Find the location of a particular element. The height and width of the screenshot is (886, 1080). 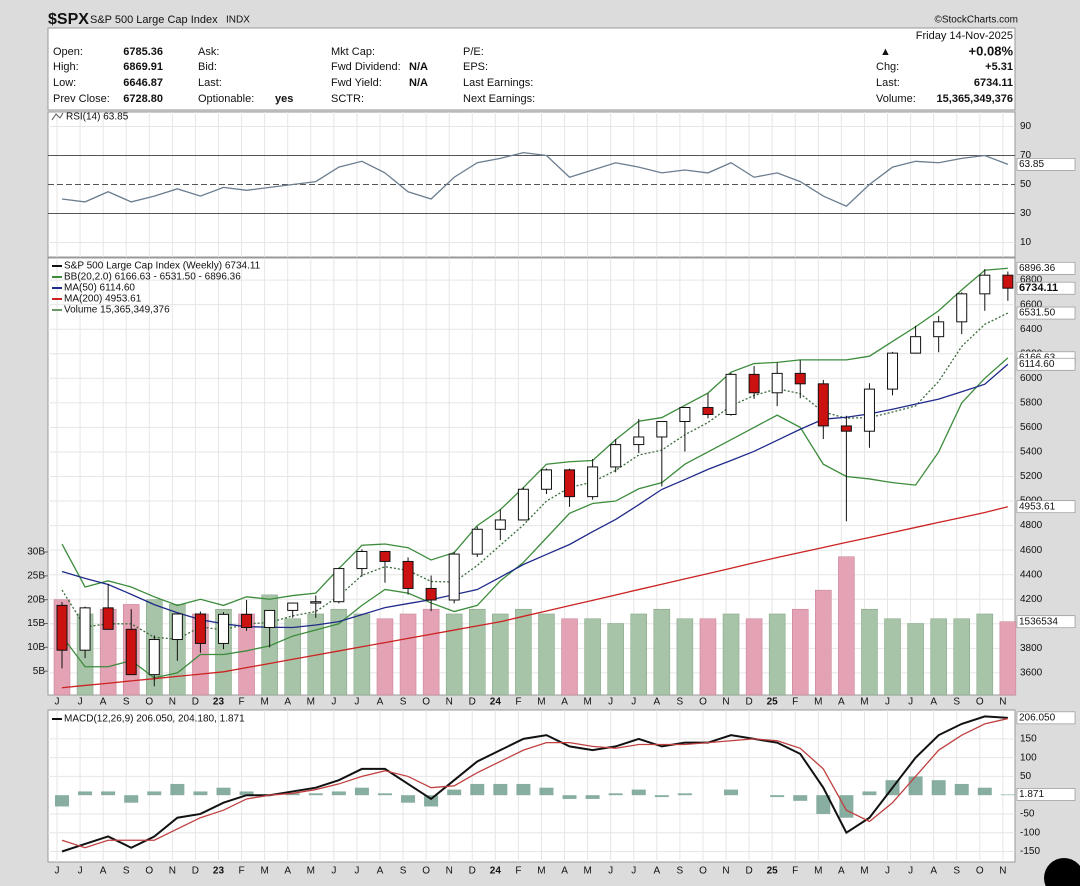

y-tick-label: 30 is located at coordinates (1026, 213).